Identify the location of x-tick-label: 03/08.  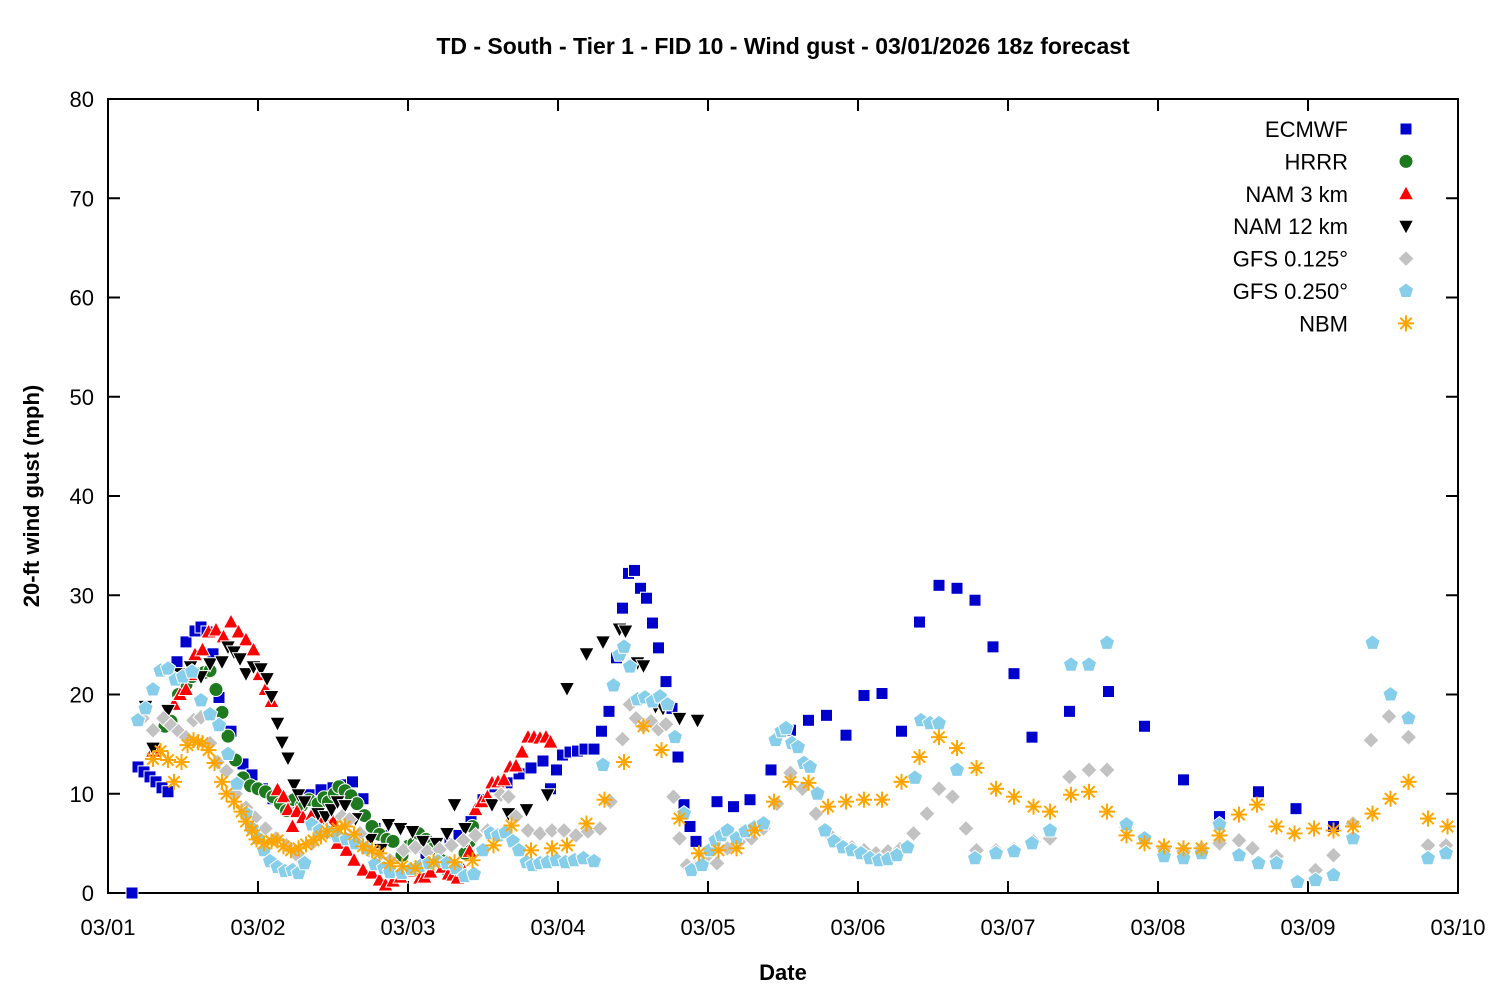
(1157, 927).